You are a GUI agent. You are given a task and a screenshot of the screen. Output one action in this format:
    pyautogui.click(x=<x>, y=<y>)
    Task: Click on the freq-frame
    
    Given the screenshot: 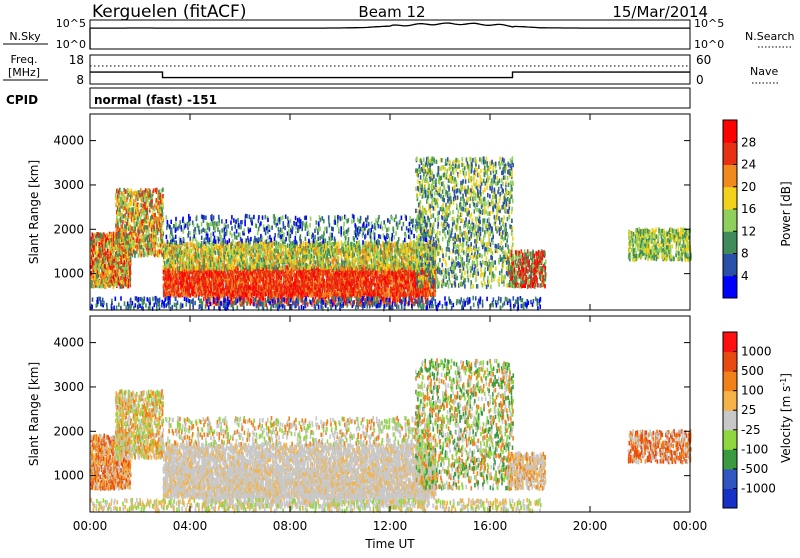 What is the action you would take?
    pyautogui.click(x=390, y=69)
    